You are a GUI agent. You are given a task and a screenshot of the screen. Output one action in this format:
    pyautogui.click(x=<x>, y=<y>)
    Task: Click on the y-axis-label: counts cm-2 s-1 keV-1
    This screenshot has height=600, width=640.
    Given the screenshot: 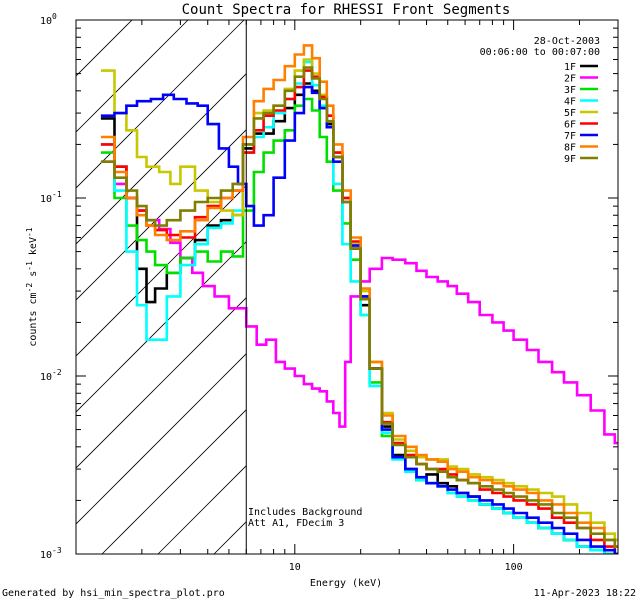 What is the action you would take?
    pyautogui.click(x=32, y=286)
    